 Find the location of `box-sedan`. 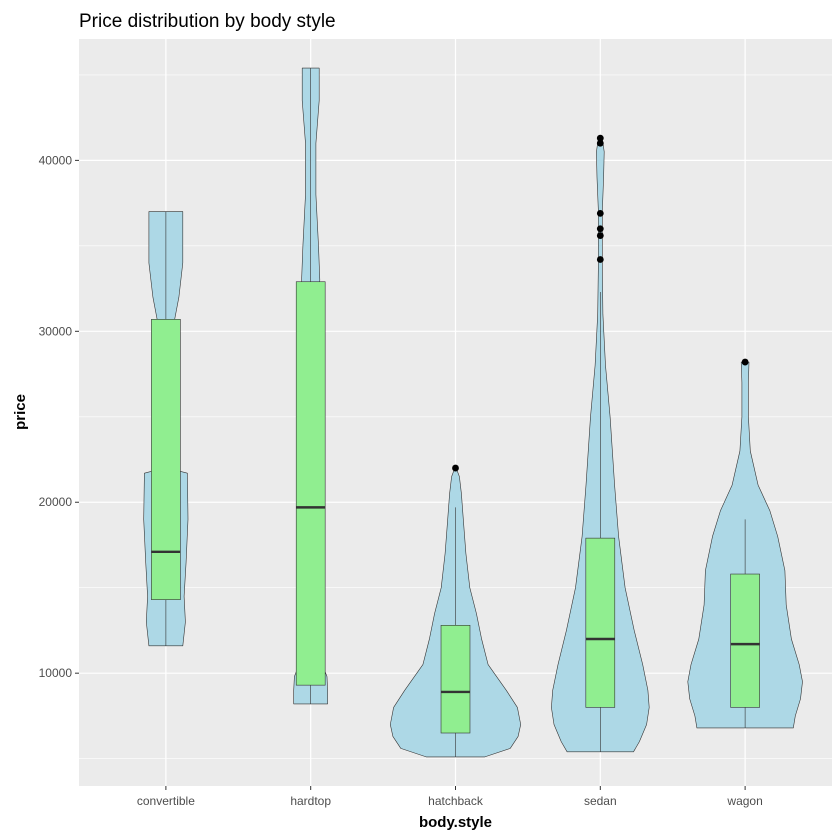

box-sedan is located at coordinates (600, 622).